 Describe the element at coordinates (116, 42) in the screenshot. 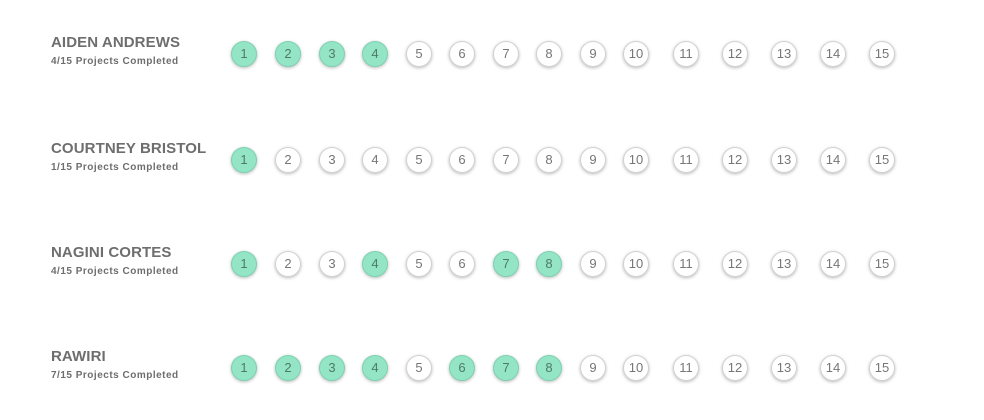

I see `student-name: AIDEN ANDREWS` at that location.